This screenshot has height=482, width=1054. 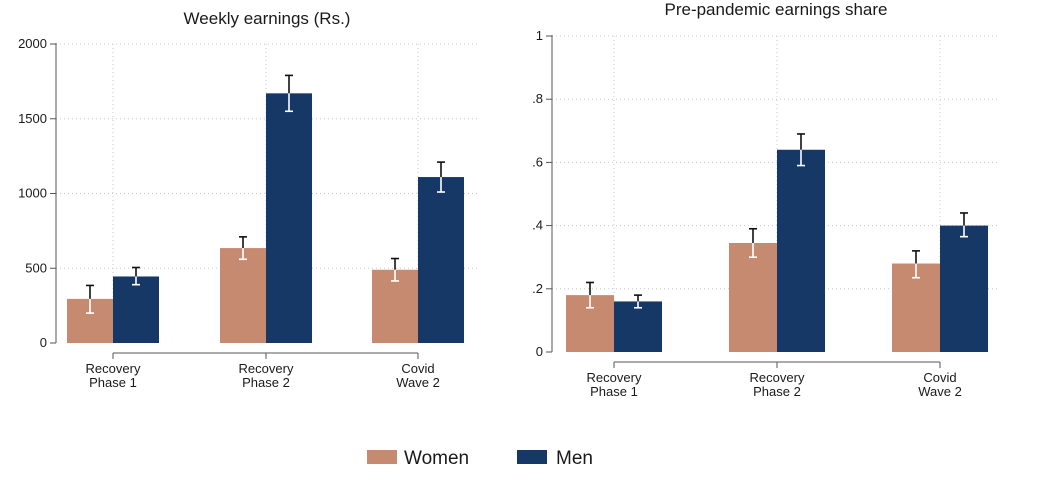 What do you see at coordinates (32, 43) in the screenshot?
I see `y-tick-label: 2000` at bounding box center [32, 43].